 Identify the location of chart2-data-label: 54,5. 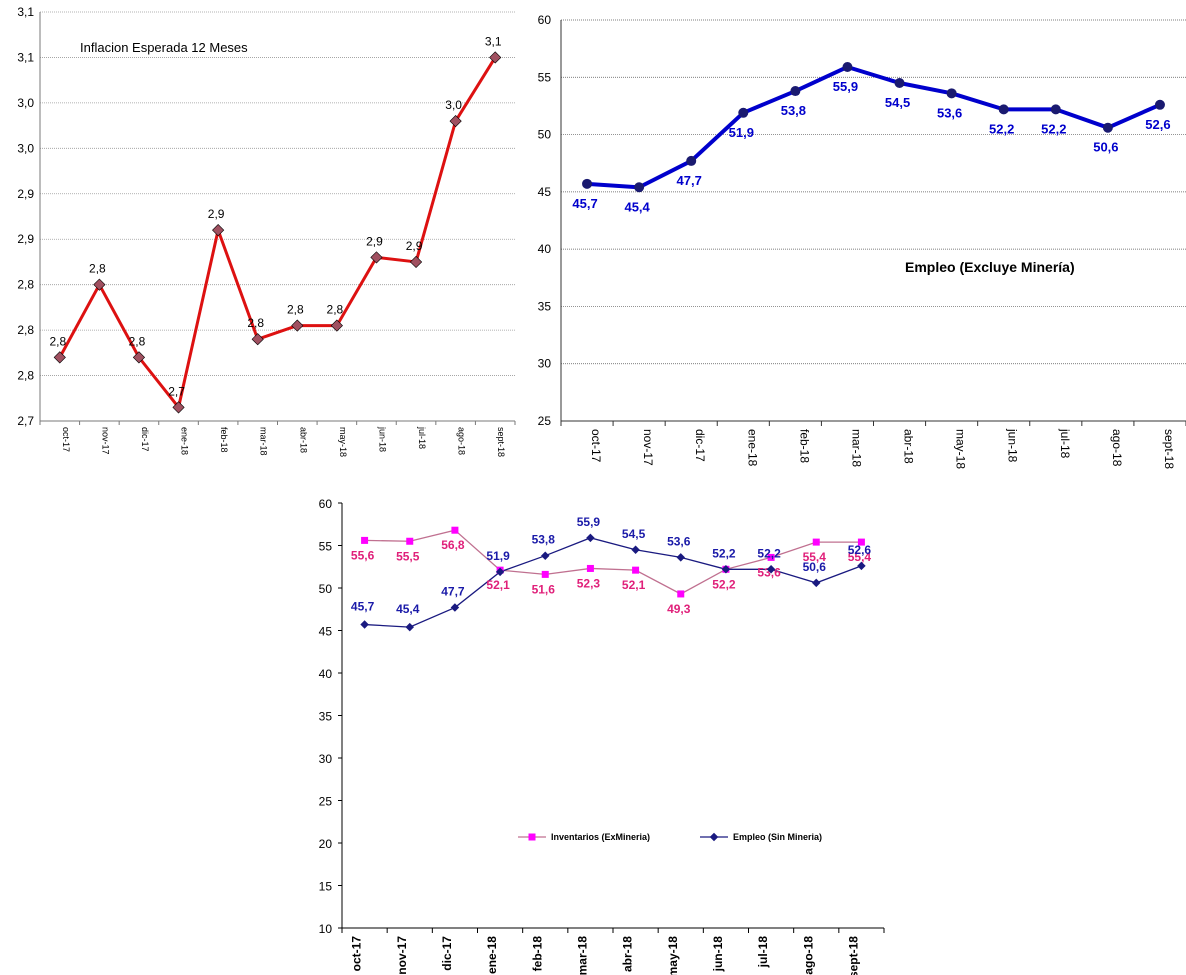
(897, 102).